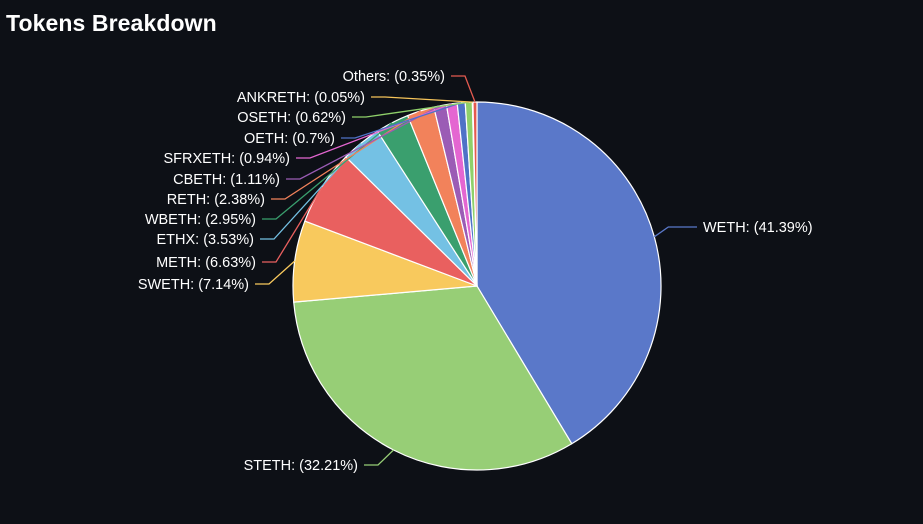 Image resolution: width=923 pixels, height=524 pixels. What do you see at coordinates (206, 263) in the screenshot?
I see `slice-label-meth: METH: (6.63%)` at bounding box center [206, 263].